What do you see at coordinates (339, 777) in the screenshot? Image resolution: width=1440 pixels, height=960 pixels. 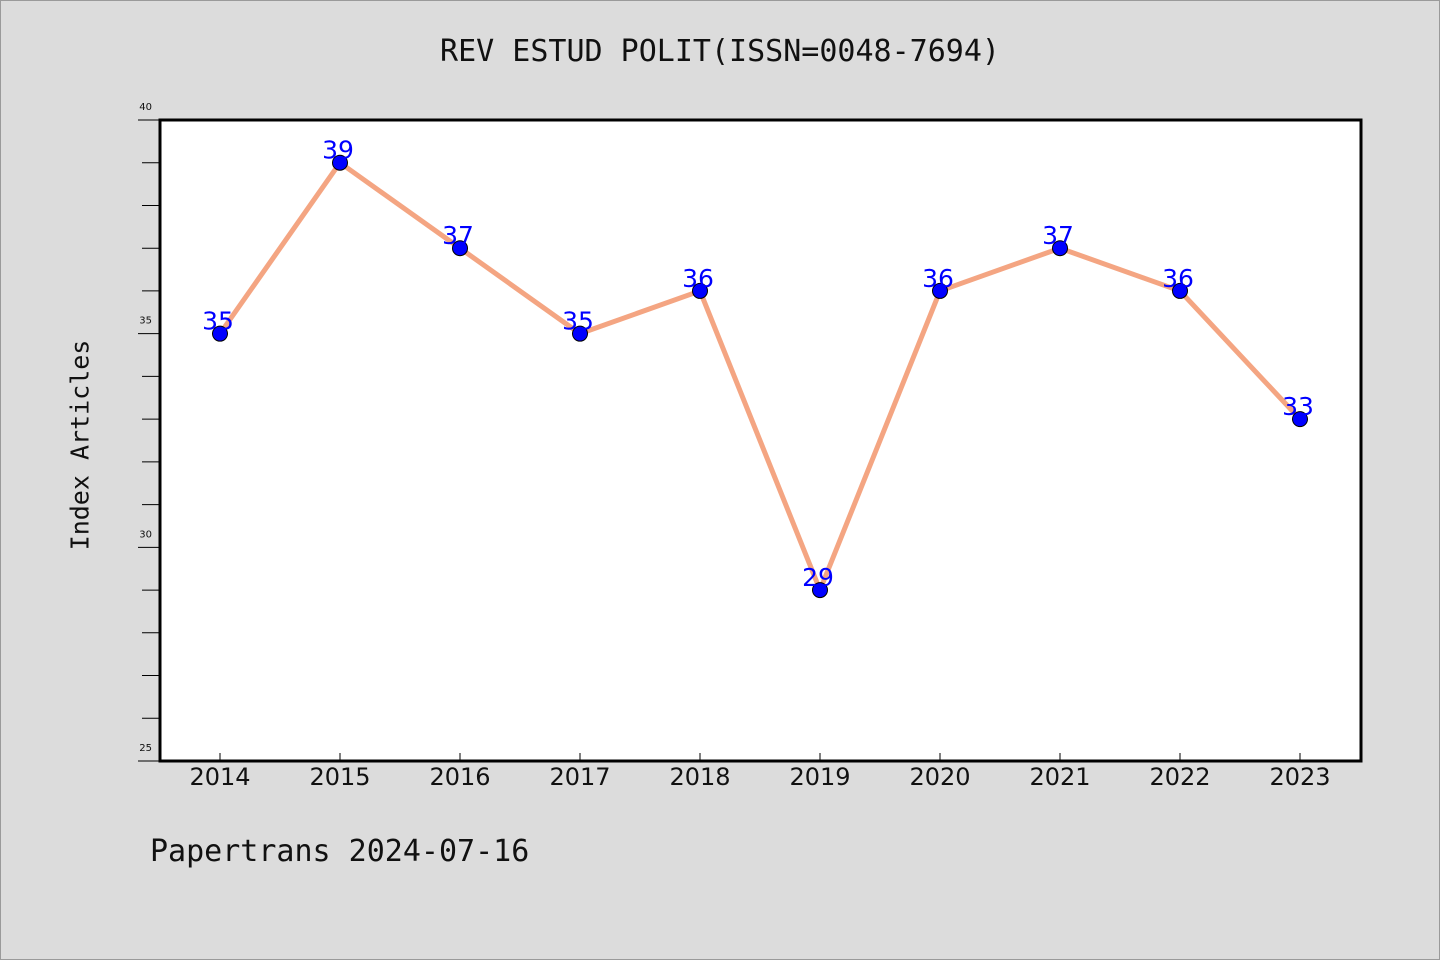 I see `x-tick-label: 2015` at bounding box center [339, 777].